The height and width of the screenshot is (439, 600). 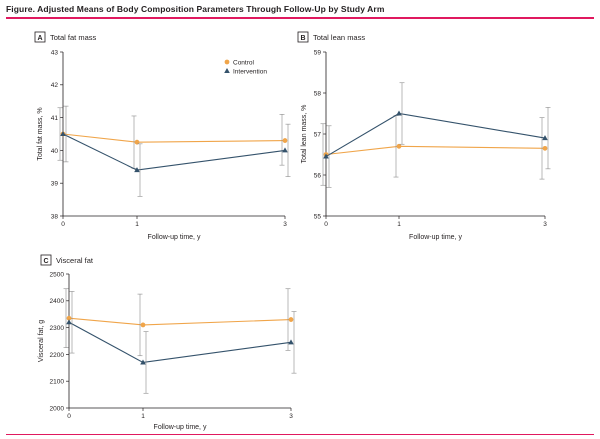 I want to click on y-tick-label: 56, so click(x=318, y=175).